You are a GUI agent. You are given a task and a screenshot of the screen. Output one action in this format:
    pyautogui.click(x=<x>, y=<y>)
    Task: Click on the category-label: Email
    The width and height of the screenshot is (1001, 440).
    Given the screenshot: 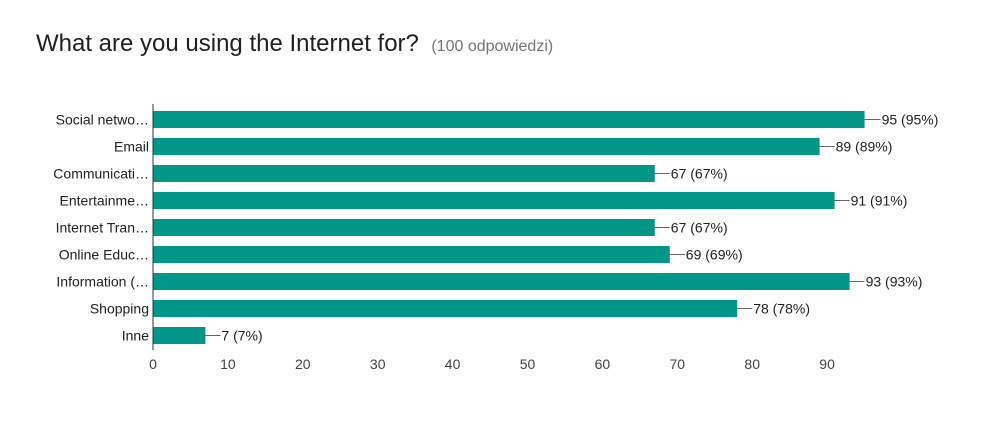 What is the action you would take?
    pyautogui.click(x=131, y=147)
    